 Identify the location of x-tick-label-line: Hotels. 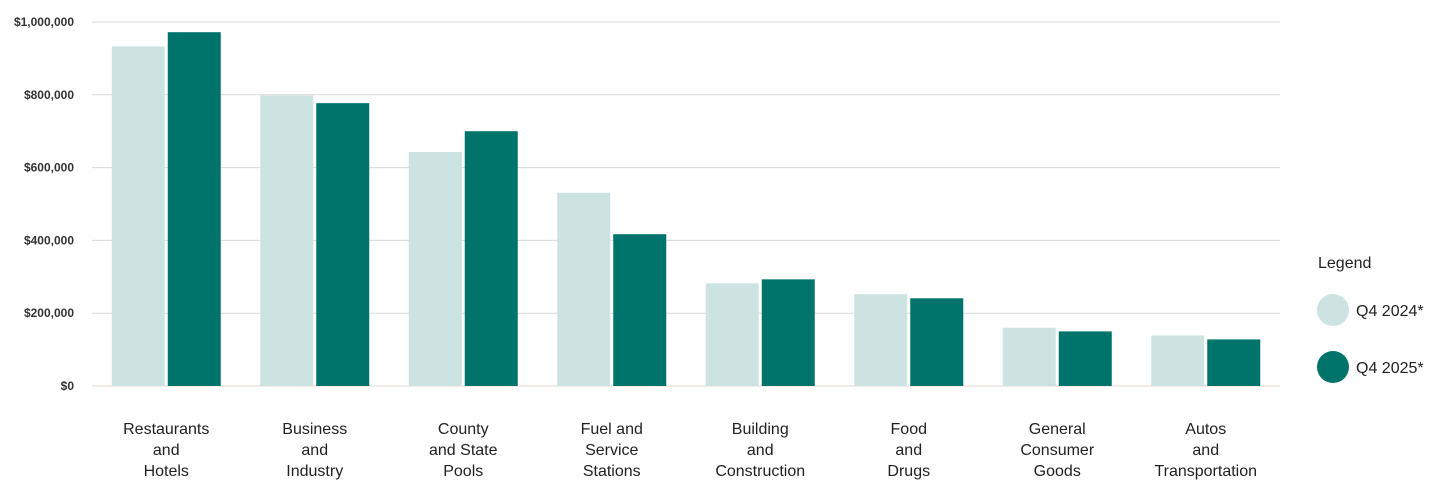
(166, 471).